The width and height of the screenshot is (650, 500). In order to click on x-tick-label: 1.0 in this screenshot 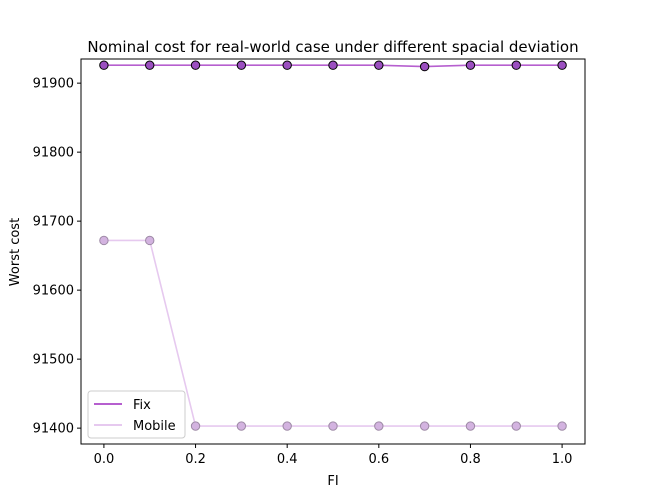, I will do `click(562, 459)`.